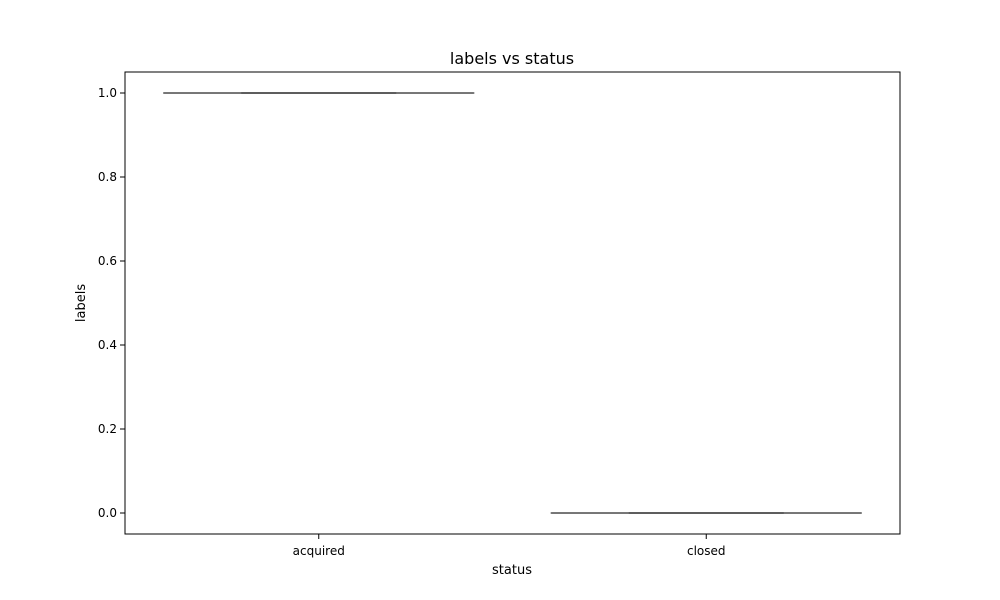 The height and width of the screenshot is (600, 1000). What do you see at coordinates (706, 551) in the screenshot?
I see `x-tick-label: closed` at bounding box center [706, 551].